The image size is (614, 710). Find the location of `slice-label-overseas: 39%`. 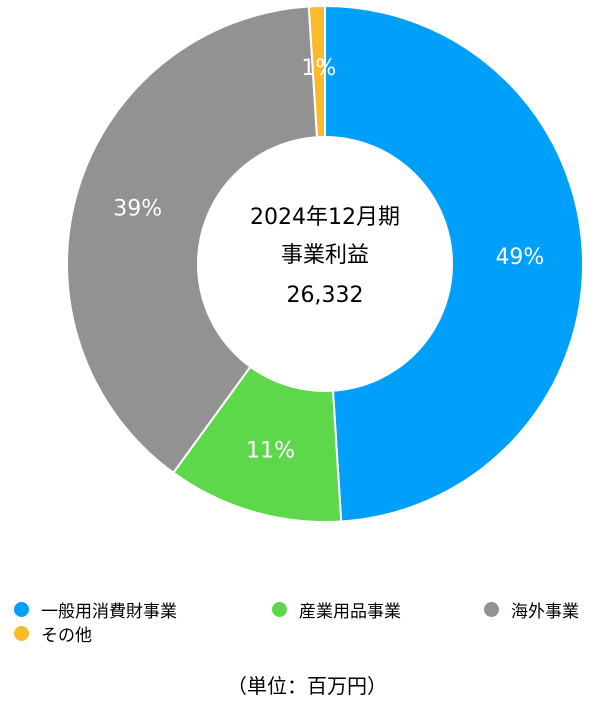

slice-label-overseas: 39% is located at coordinates (137, 209).